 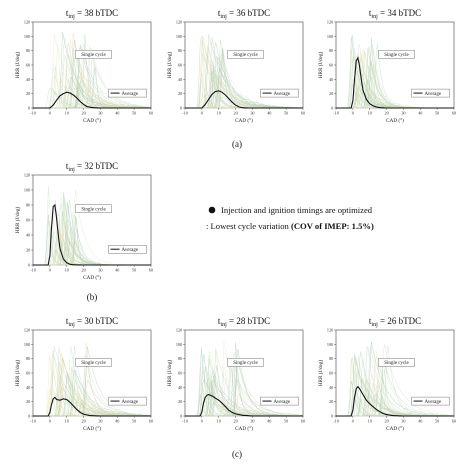 What do you see at coordinates (96, 321) in the screenshot?
I see `chart-title-suffix: = 30 bTDC` at bounding box center [96, 321].